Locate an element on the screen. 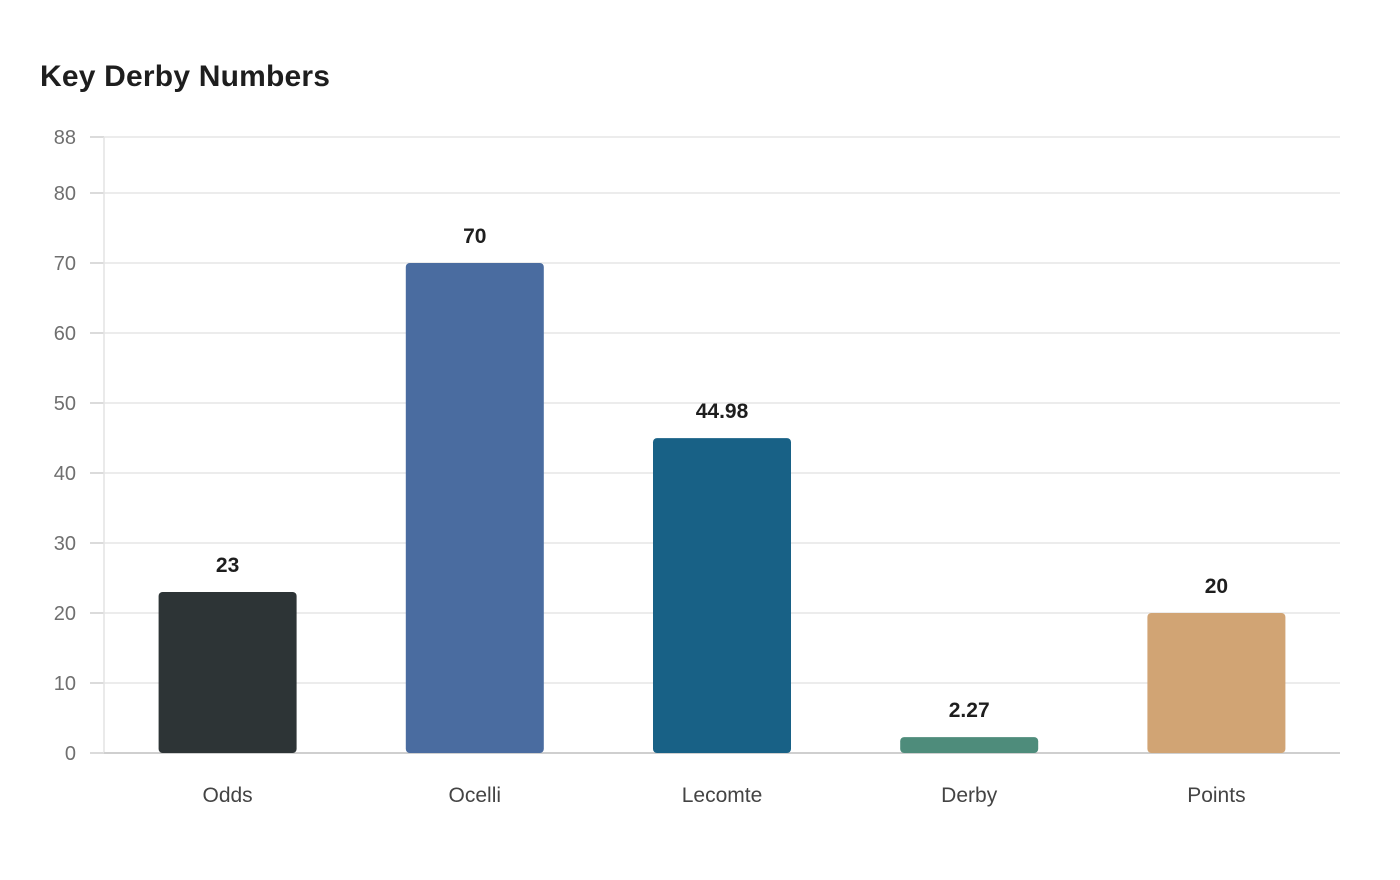 The width and height of the screenshot is (1400, 880). bar-lecomte is located at coordinates (722, 595).